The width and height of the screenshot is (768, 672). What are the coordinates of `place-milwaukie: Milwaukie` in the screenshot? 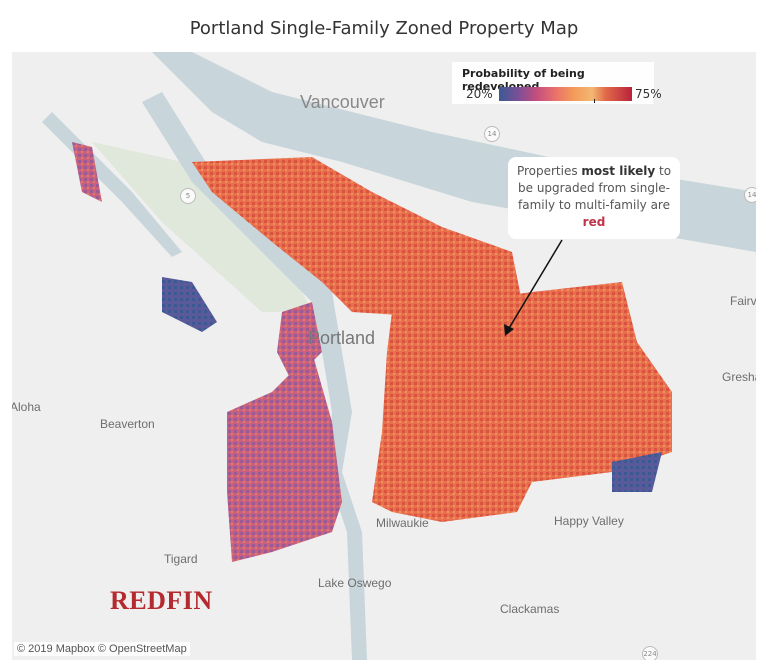 It's located at (402, 523).